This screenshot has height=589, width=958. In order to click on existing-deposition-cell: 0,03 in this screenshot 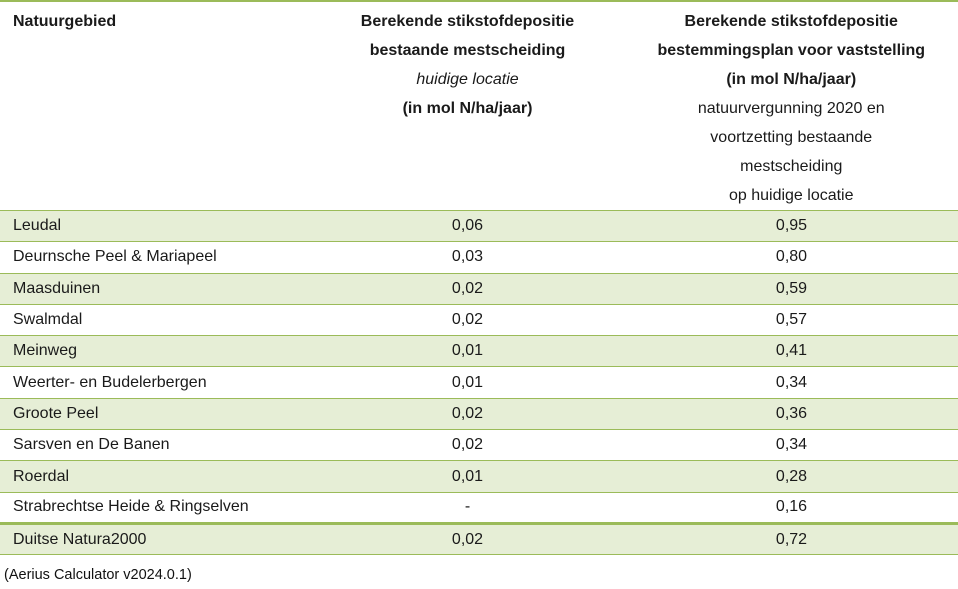, I will do `click(467, 257)`.